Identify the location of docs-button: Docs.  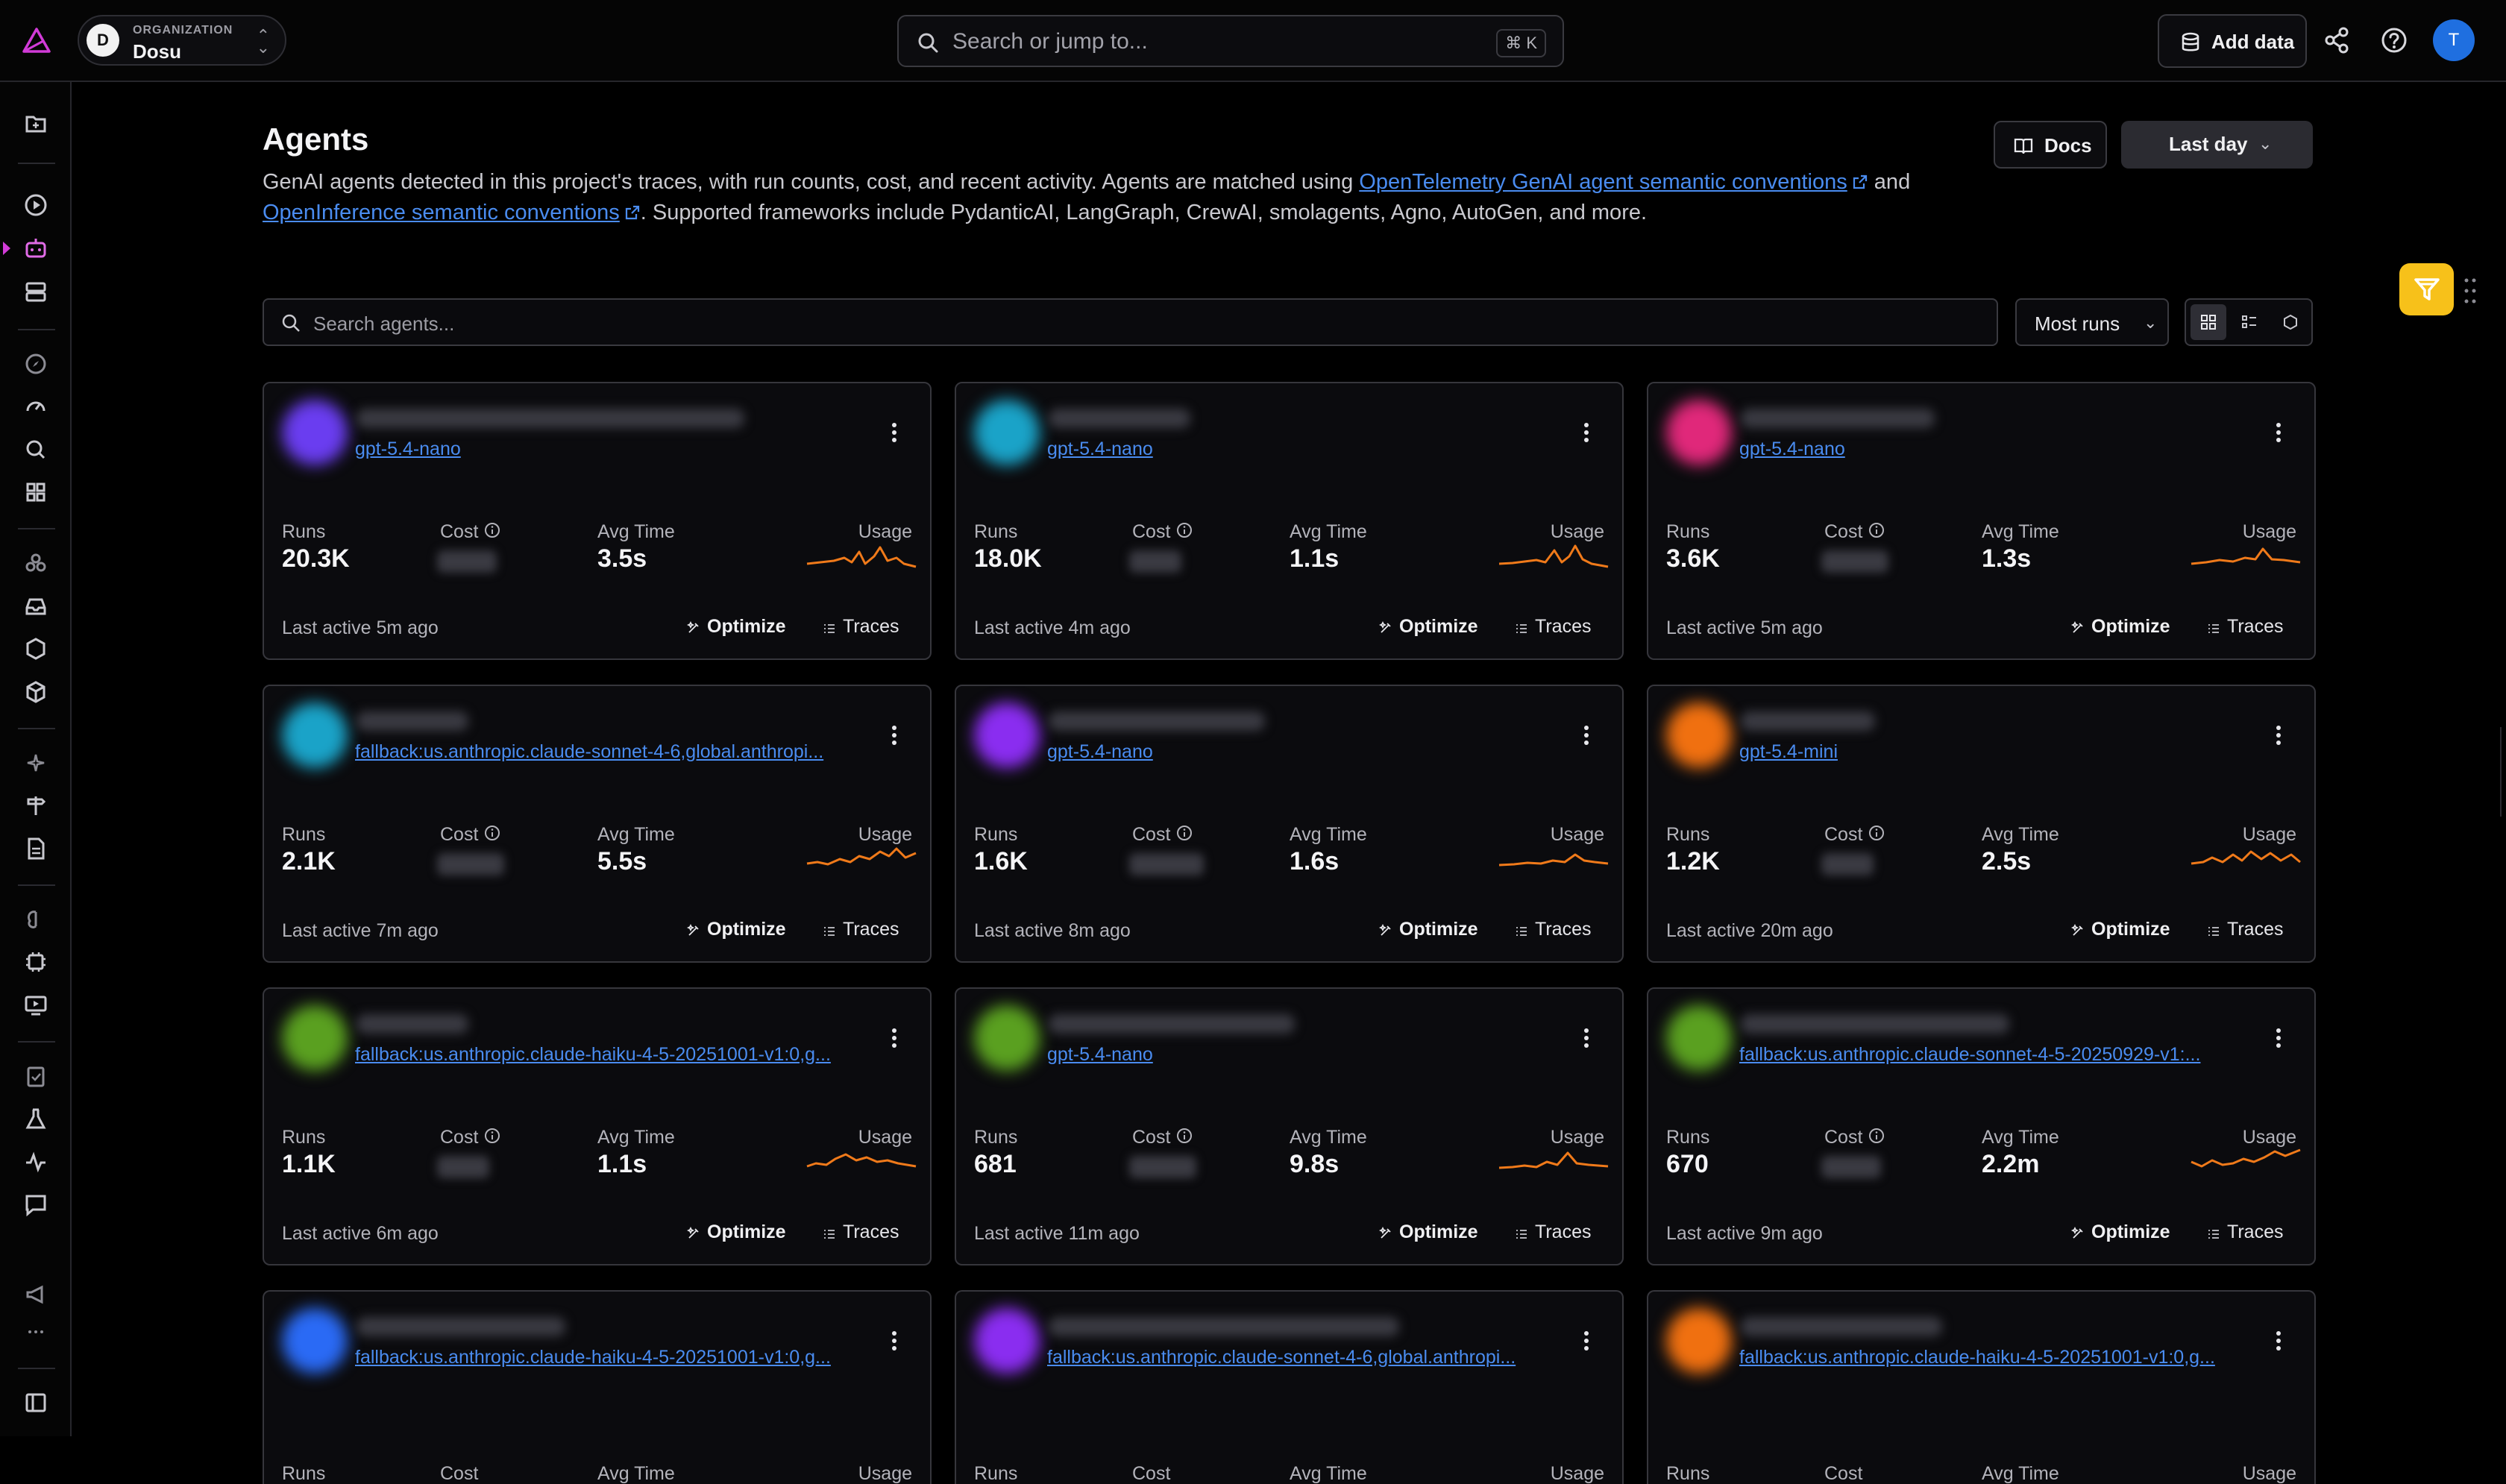
(2050, 145).